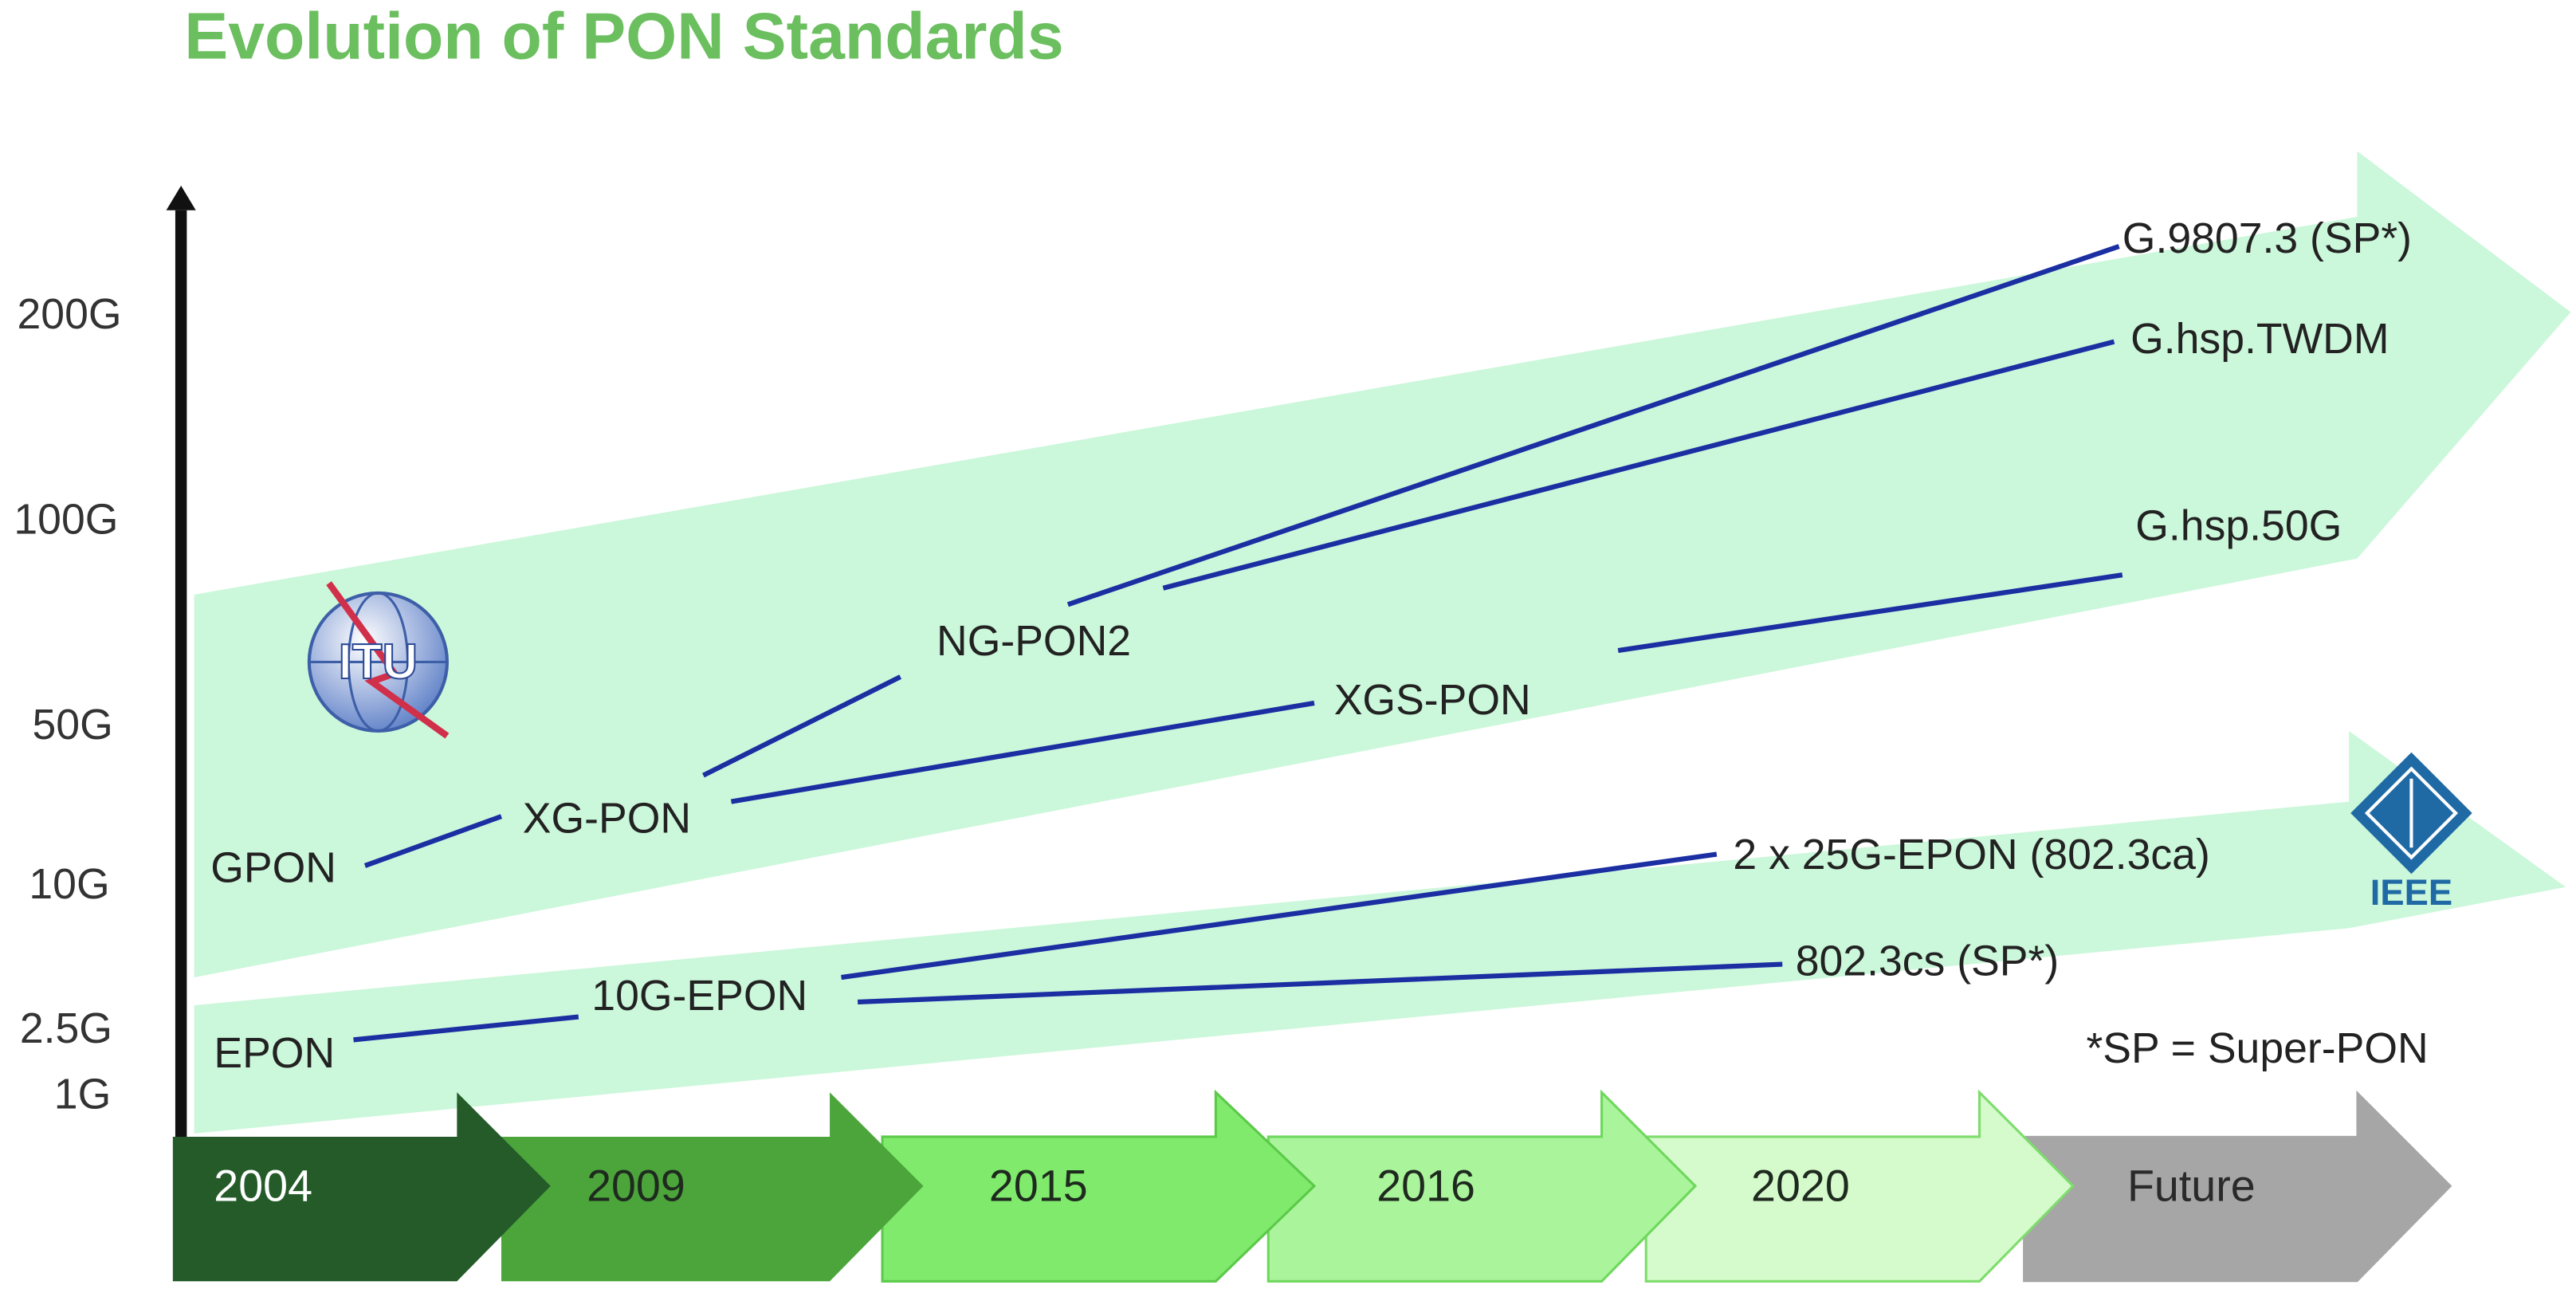 This screenshot has height=1301, width=2576. Describe the element at coordinates (607, 818) in the screenshot. I see `standard-label: XG-PON` at that location.